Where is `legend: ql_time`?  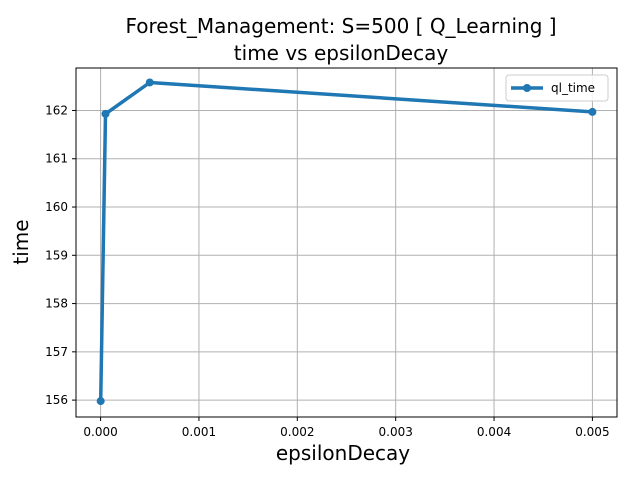 legend: ql_time is located at coordinates (557, 88).